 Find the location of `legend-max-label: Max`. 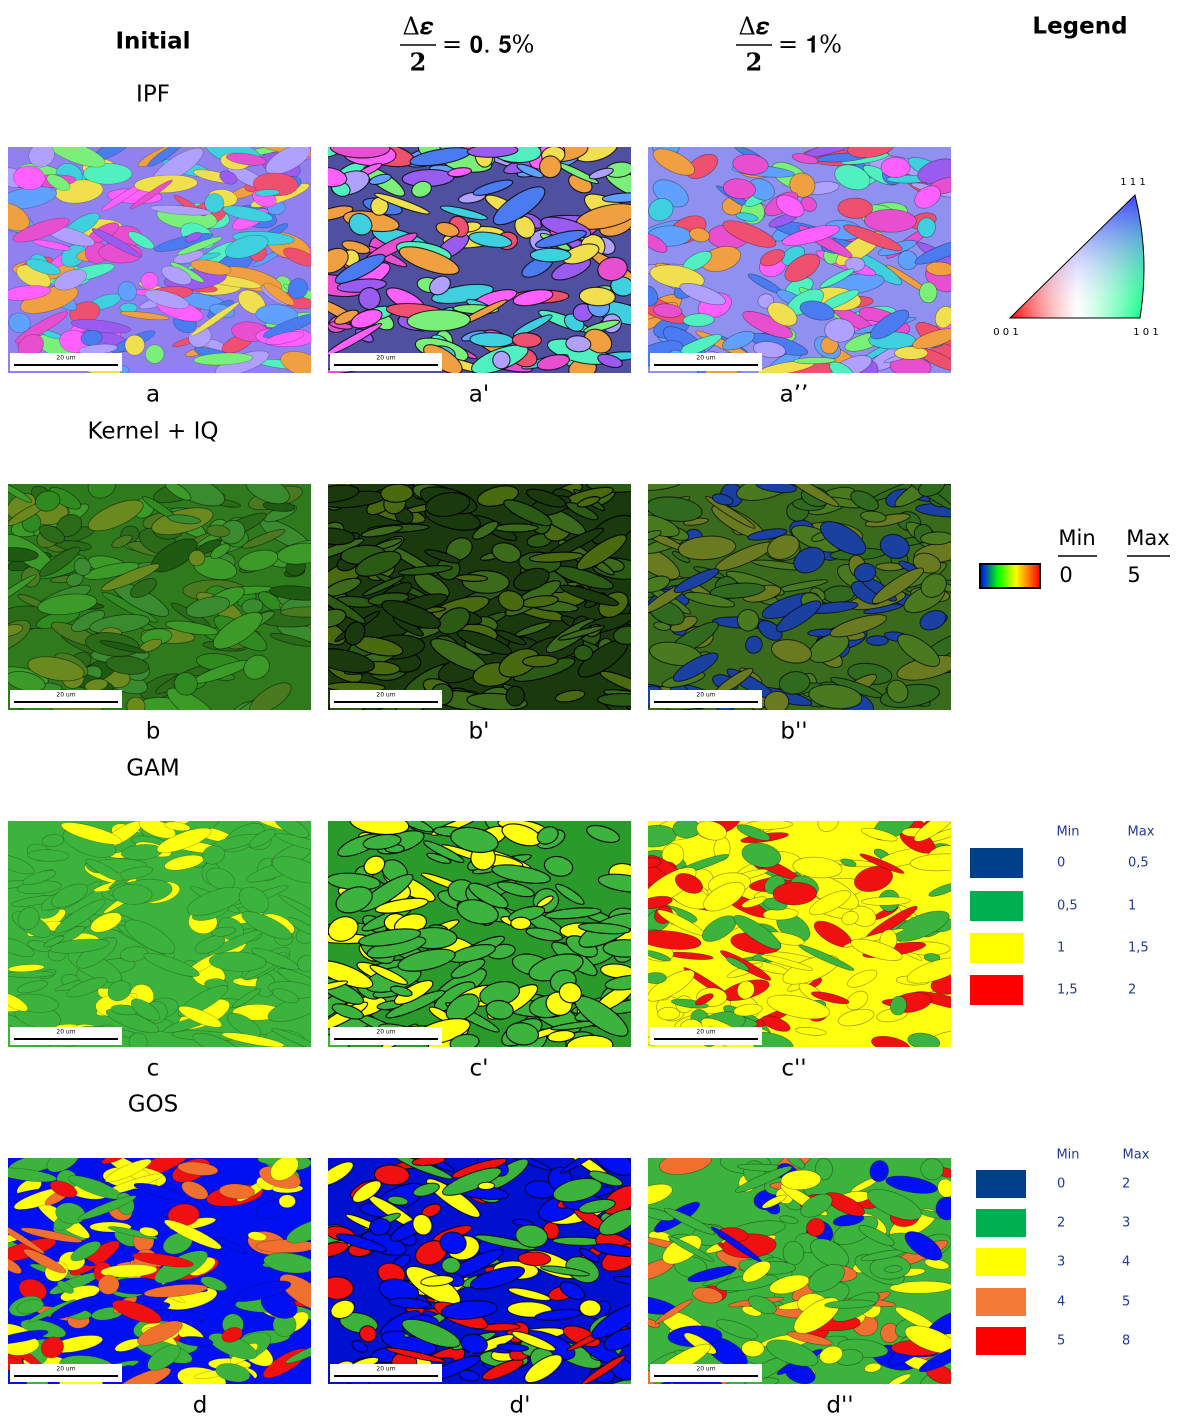

legend-max-label: Max is located at coordinates (1147, 538).